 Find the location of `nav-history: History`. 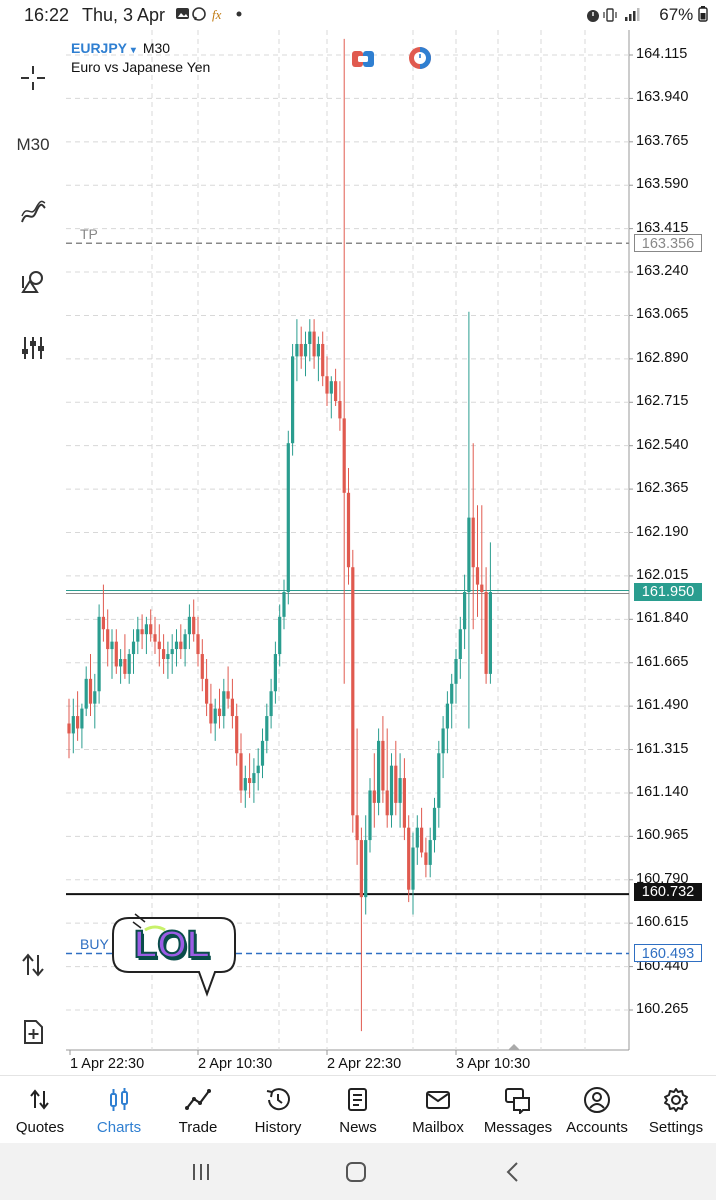

nav-history: History is located at coordinates (278, 1110).